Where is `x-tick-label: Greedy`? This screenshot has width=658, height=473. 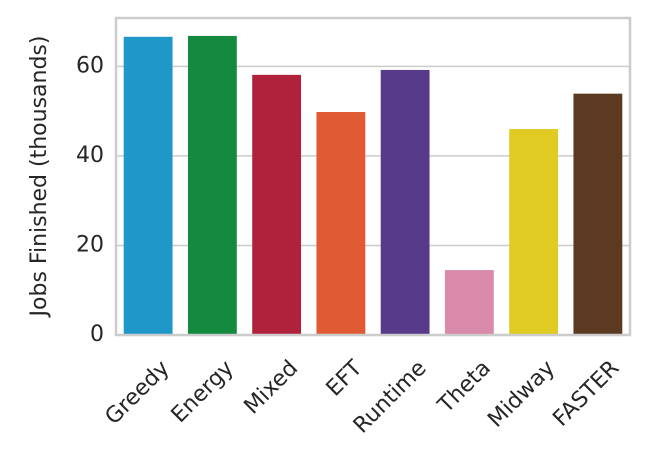
x-tick-label: Greedy is located at coordinates (138, 393).